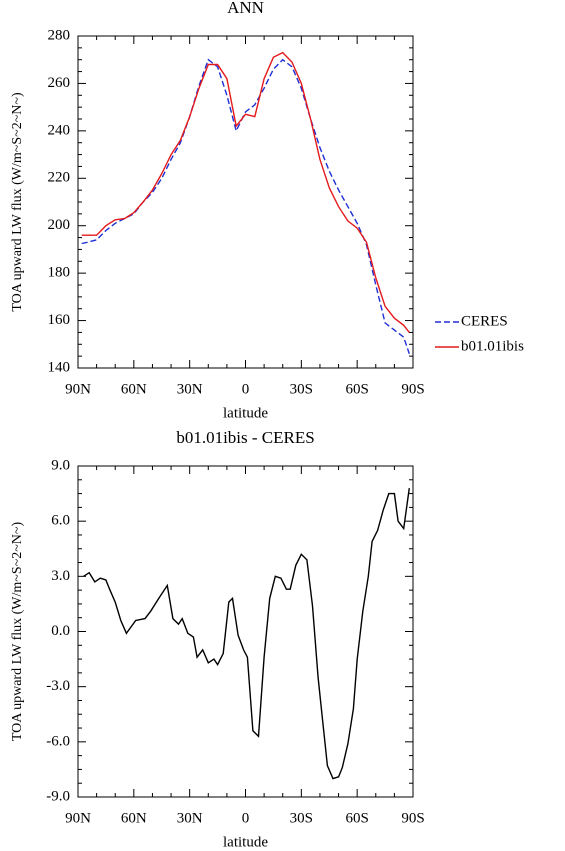 The height and width of the screenshot is (851, 565). I want to click on y-tick-label: 180, so click(59, 273).